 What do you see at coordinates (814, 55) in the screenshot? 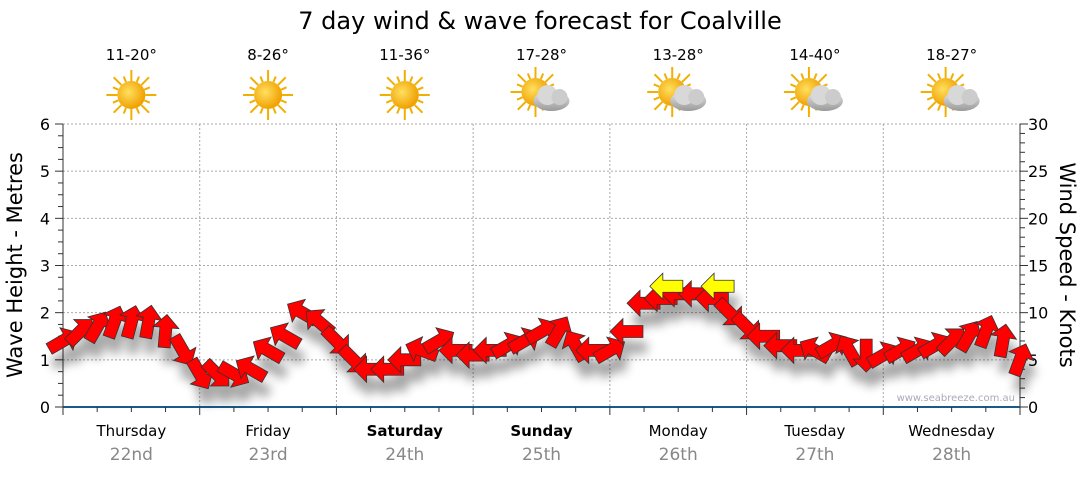
I see `temperature-range: 14-40°` at bounding box center [814, 55].